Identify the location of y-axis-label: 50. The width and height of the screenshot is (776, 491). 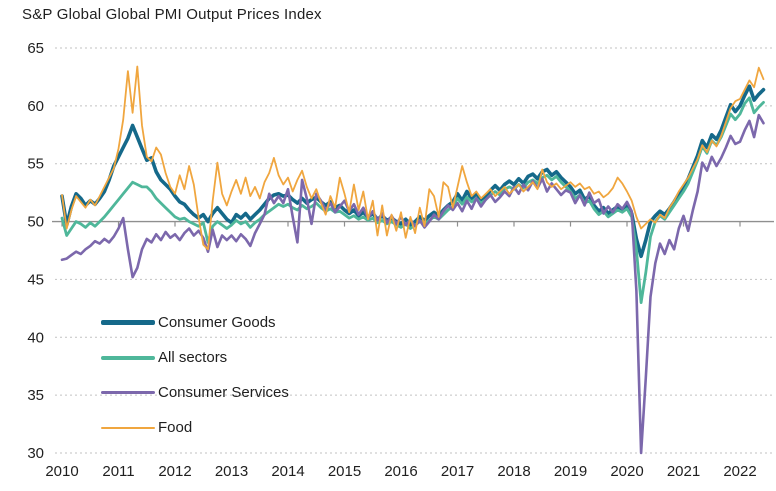
(35, 222).